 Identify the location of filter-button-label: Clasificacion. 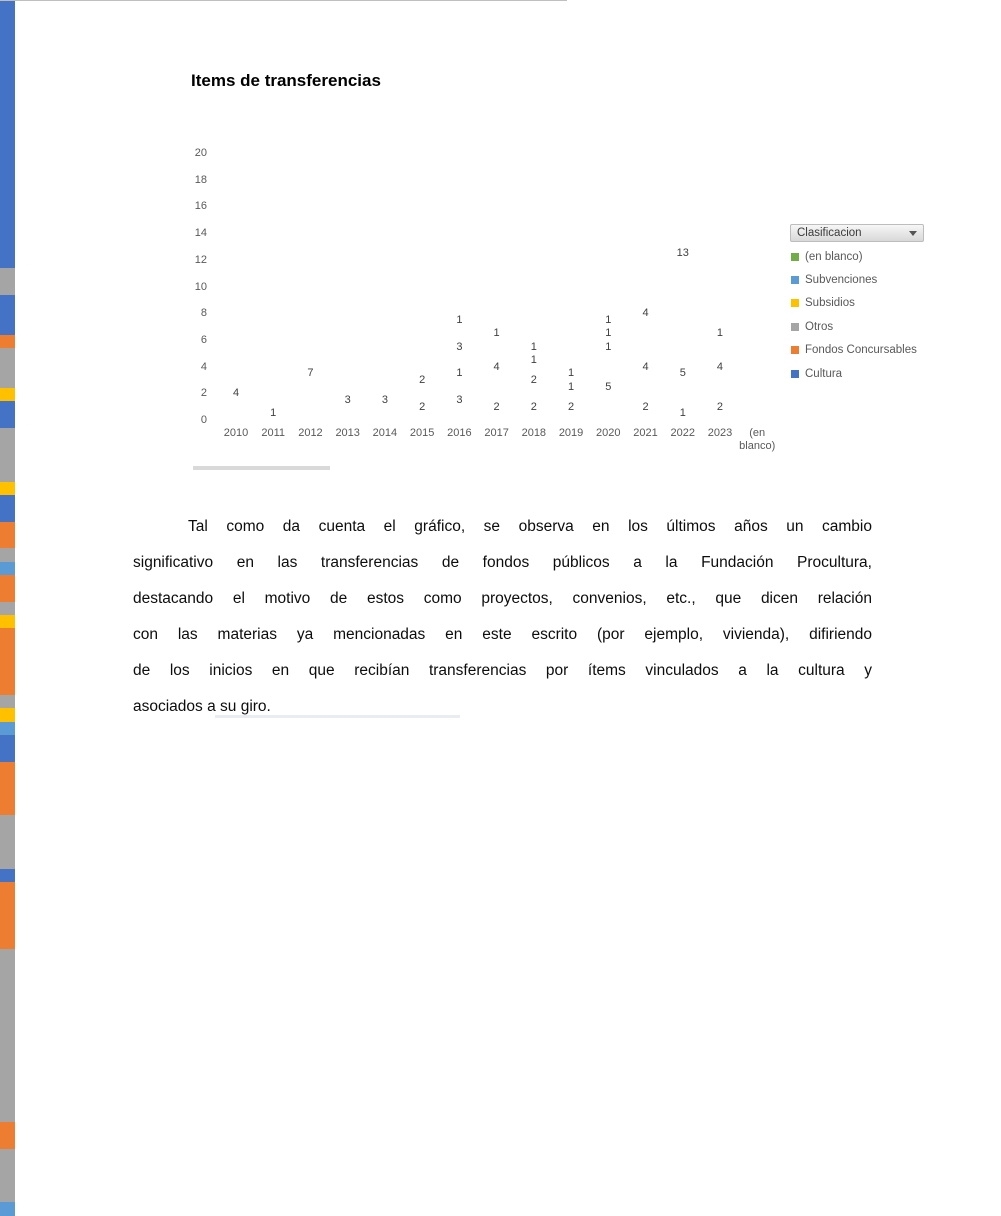
(829, 233).